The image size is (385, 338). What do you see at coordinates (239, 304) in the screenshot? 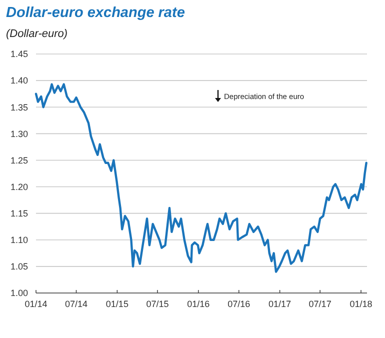
I see `x-tick-label: 07/16` at bounding box center [239, 304].